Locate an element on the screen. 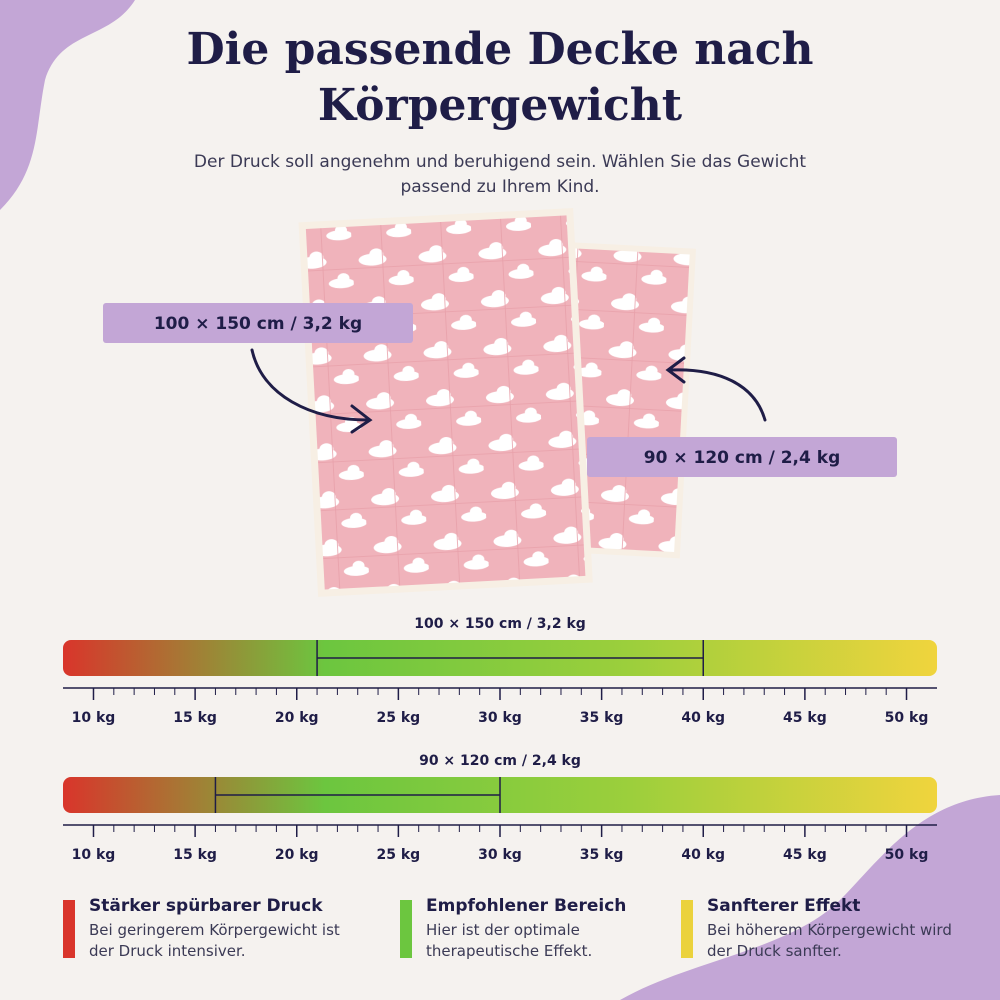 The height and width of the screenshot is (1000, 1000). blanket-label: 90 × 120 cm / 2,4 kg is located at coordinates (742, 458).